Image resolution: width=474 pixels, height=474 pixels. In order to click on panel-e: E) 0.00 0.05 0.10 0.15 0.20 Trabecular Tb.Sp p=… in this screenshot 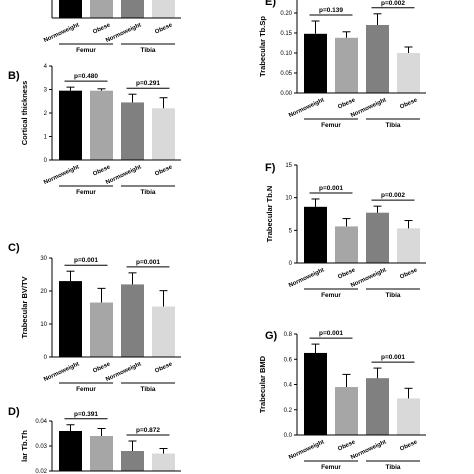, I will do `click(342, 64)`.